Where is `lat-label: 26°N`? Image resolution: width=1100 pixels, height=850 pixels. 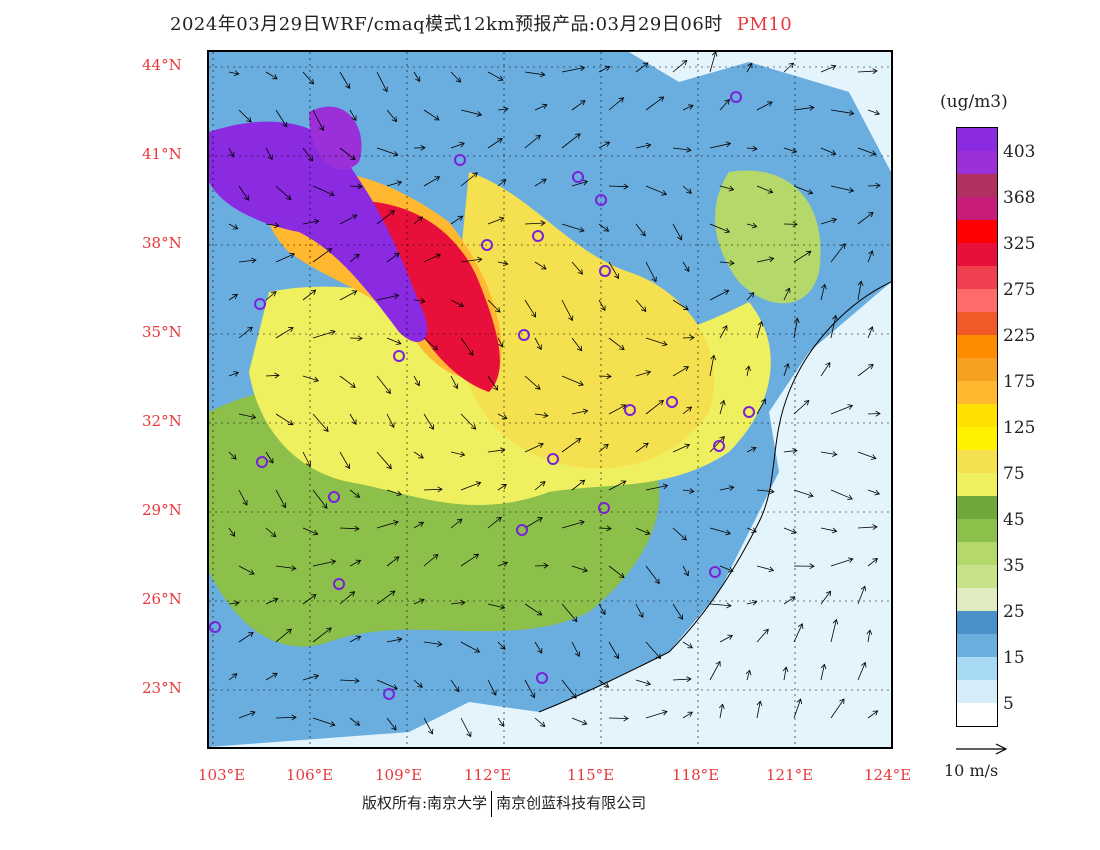 lat-label: 26°N is located at coordinates (162, 599).